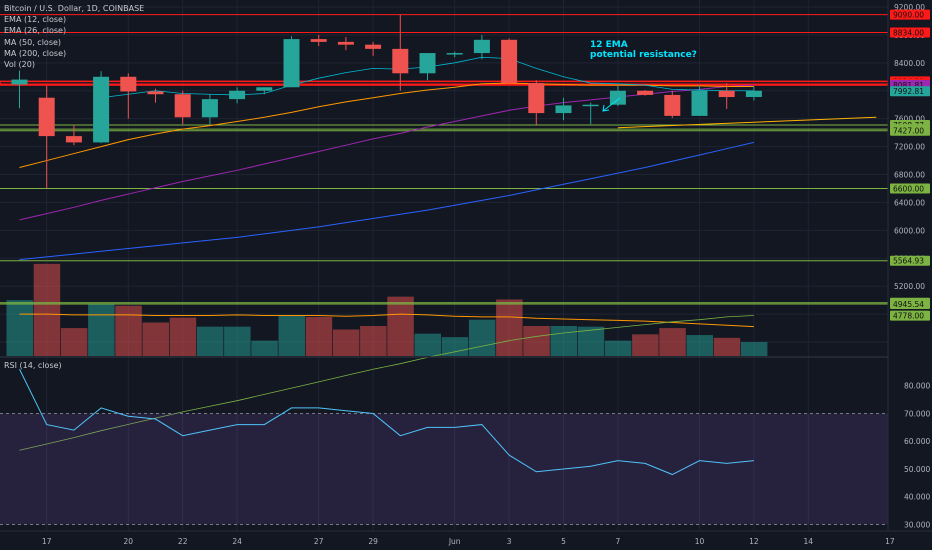  I want to click on price-tick-label: 9200.00, so click(909, 7).